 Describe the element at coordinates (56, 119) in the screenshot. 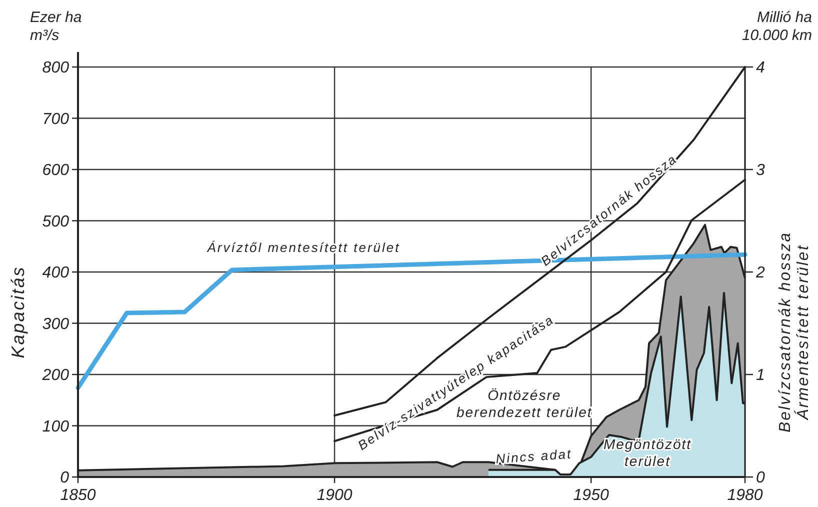

I see `y-tick-label: 700` at that location.